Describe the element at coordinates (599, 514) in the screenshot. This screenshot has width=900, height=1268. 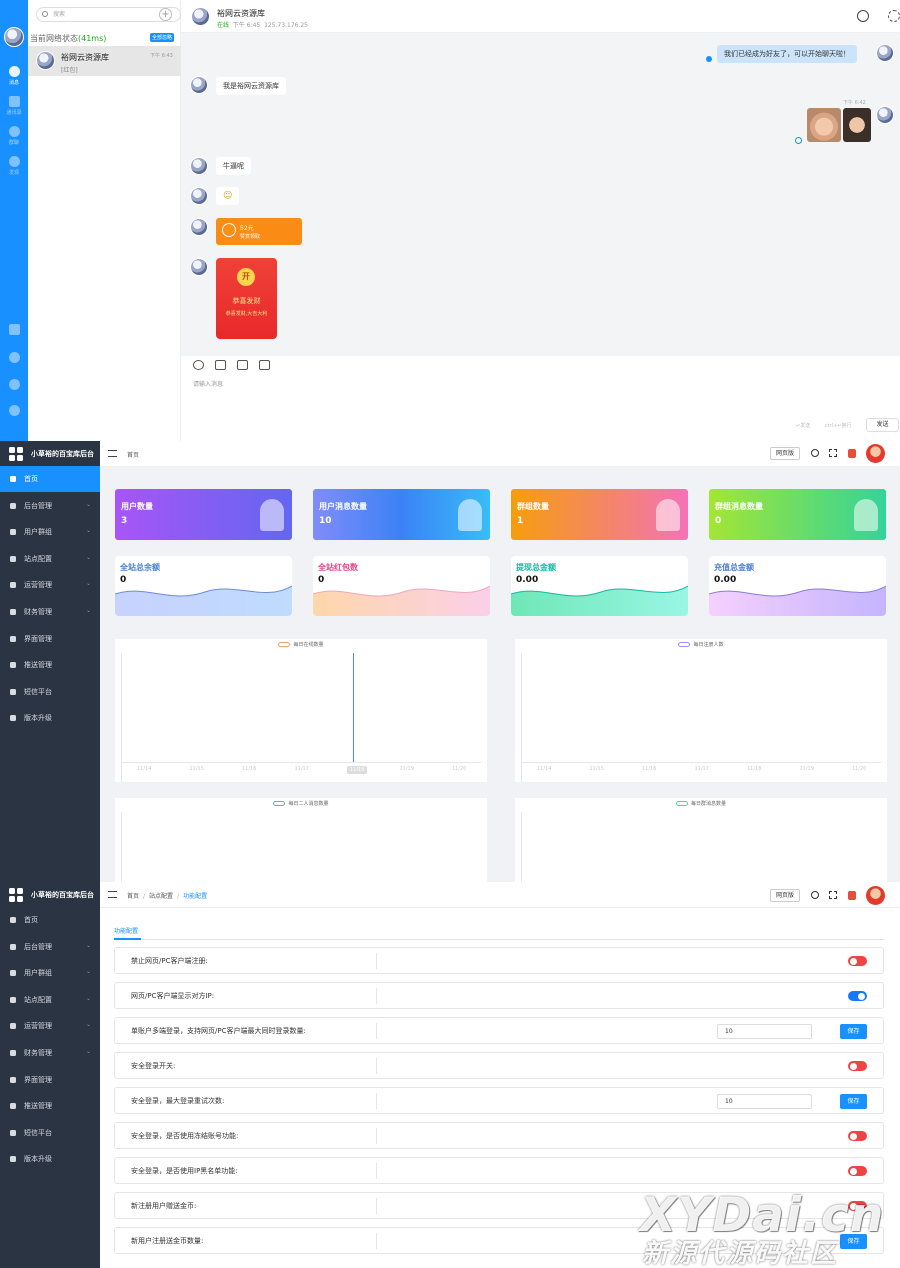
I see `stat-card: 群组数量 1` at that location.